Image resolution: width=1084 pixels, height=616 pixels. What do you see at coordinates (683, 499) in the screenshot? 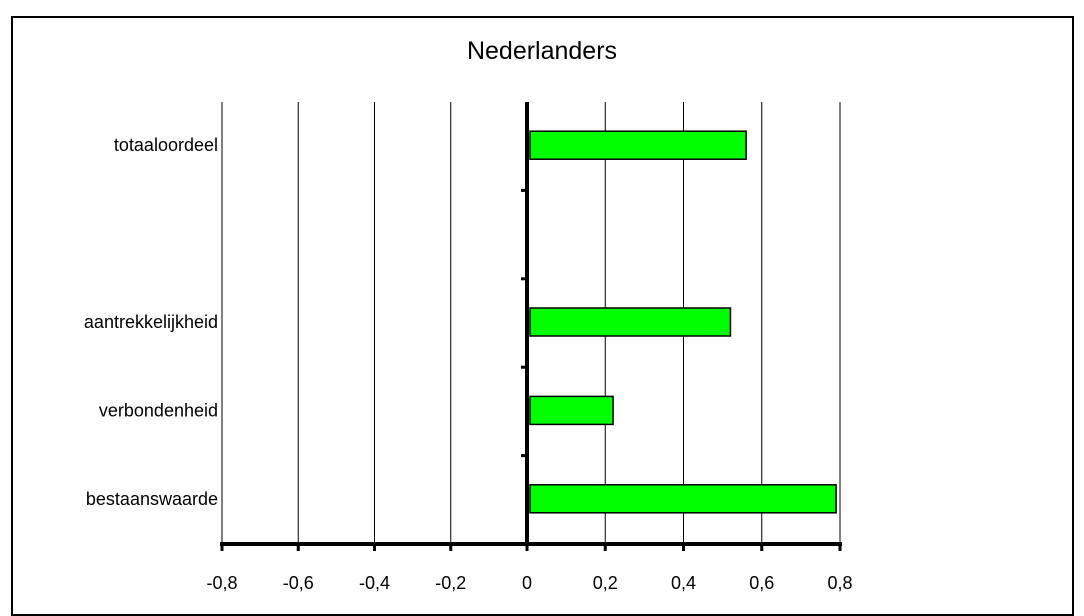
I see `bar-bestaanswaarde` at bounding box center [683, 499].